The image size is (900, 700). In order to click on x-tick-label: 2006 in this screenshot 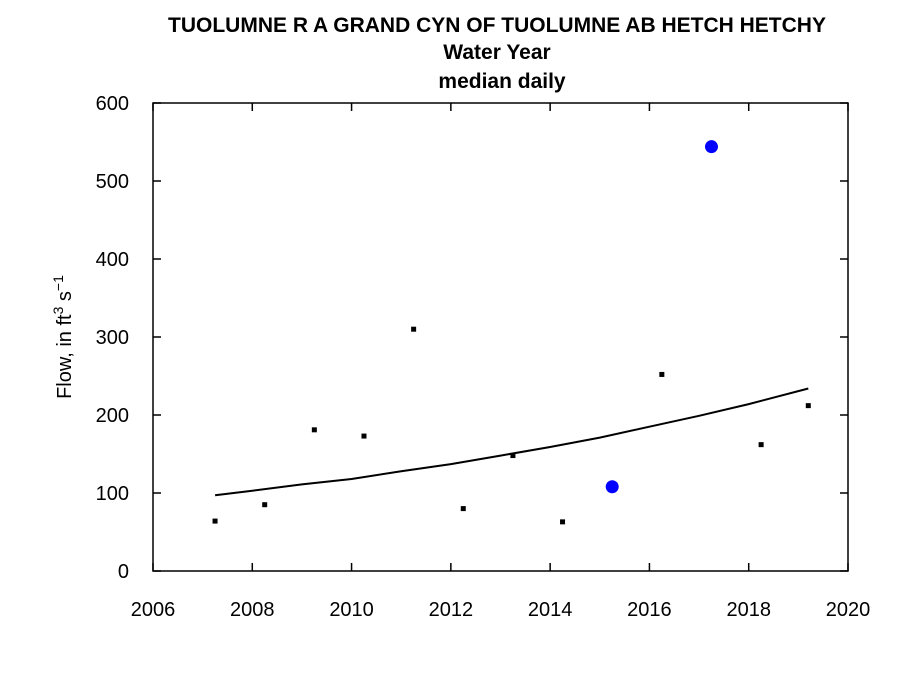, I will do `click(153, 610)`.